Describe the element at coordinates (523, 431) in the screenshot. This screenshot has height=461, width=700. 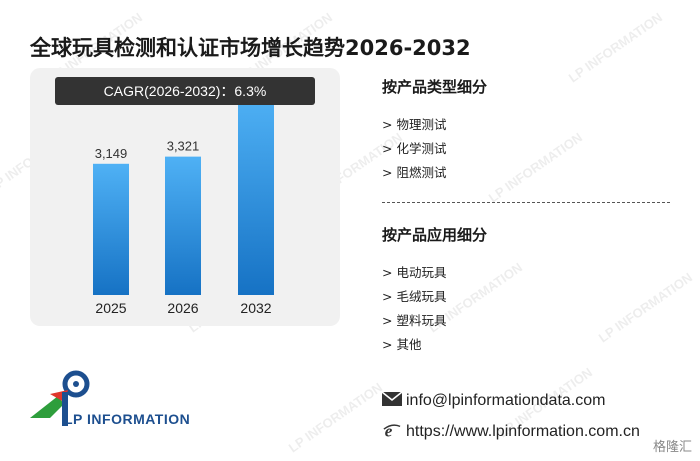
I see `website-text: https://www.lpinformation.com.cn` at that location.